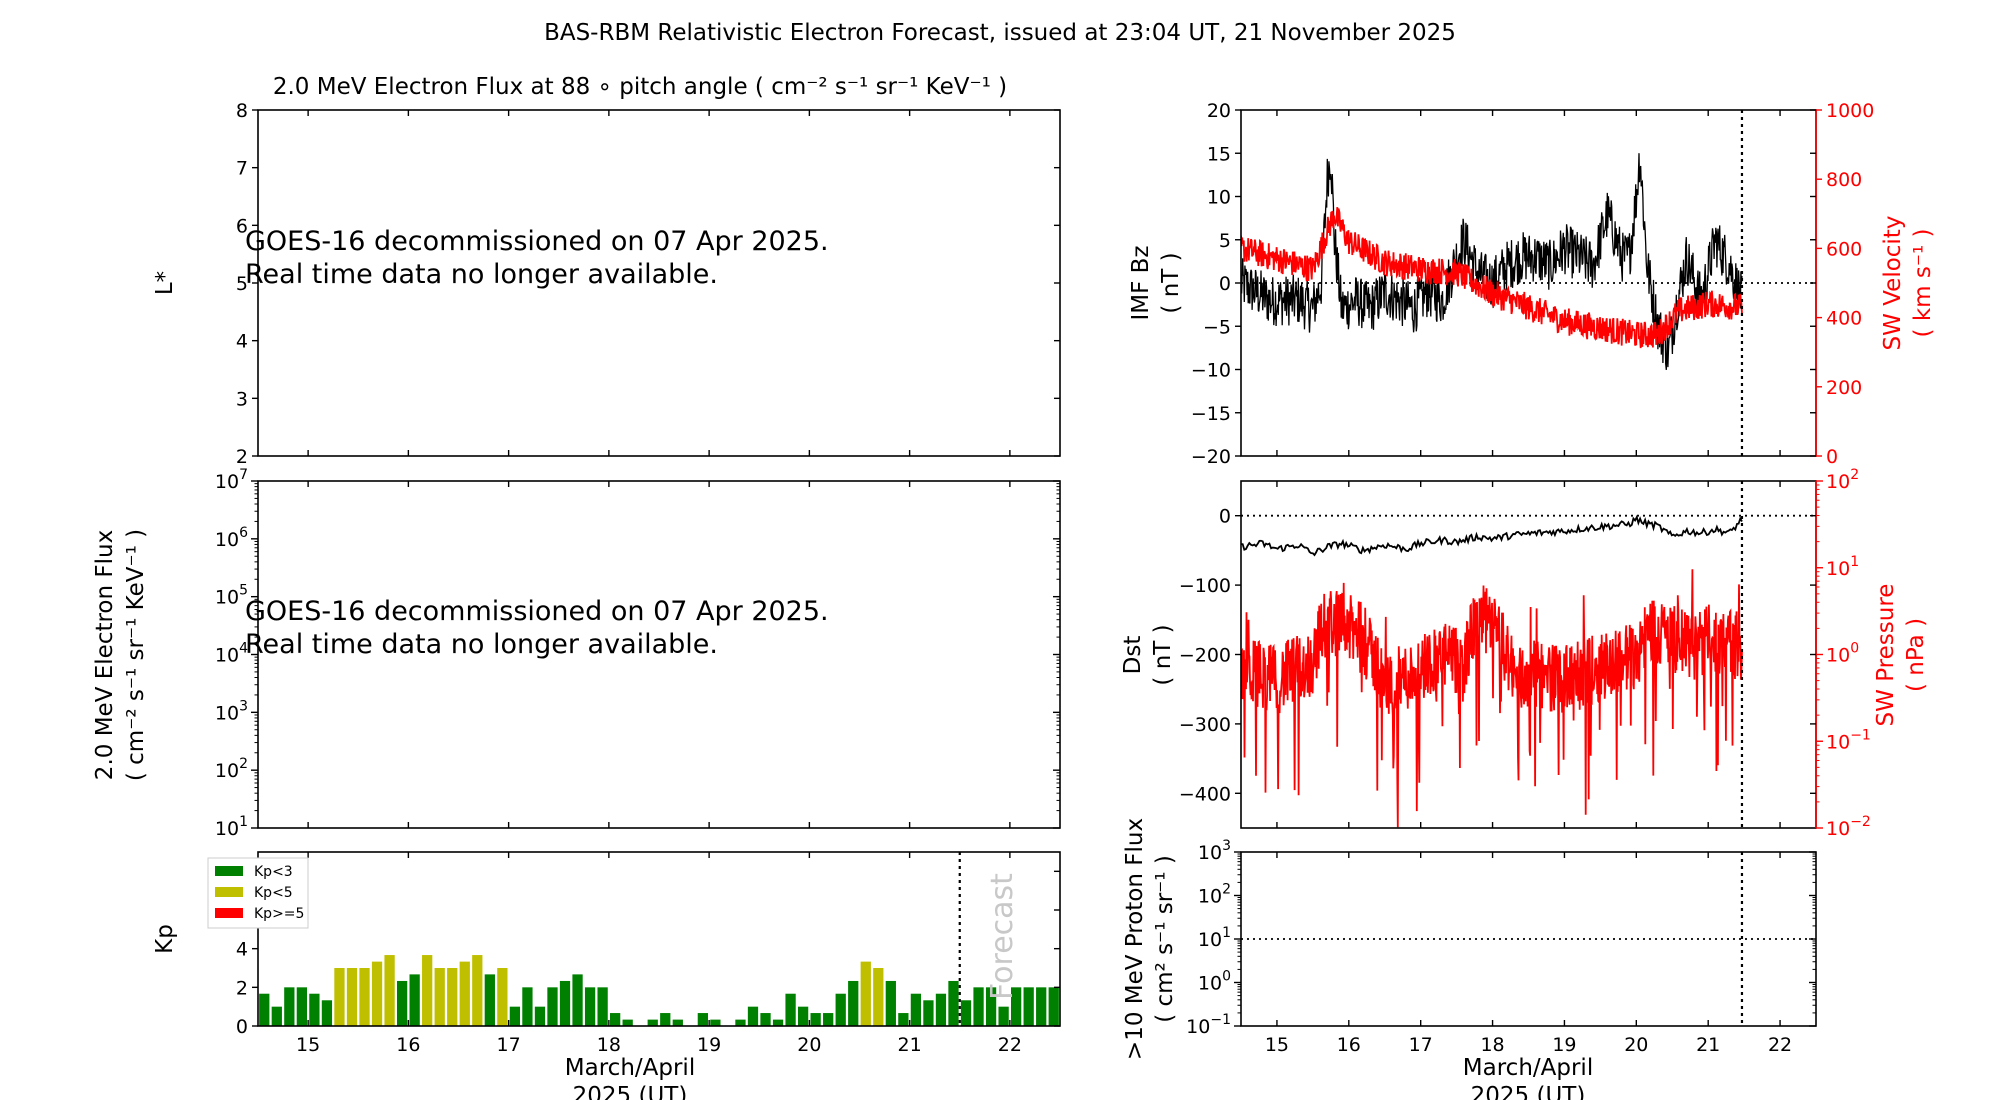 Image resolution: width=2000 pixels, height=1100 pixels. Describe the element at coordinates (1135, 939) in the screenshot. I see `proton-flux-y-label-line-1: >10 MeV Proton Flux` at that location.